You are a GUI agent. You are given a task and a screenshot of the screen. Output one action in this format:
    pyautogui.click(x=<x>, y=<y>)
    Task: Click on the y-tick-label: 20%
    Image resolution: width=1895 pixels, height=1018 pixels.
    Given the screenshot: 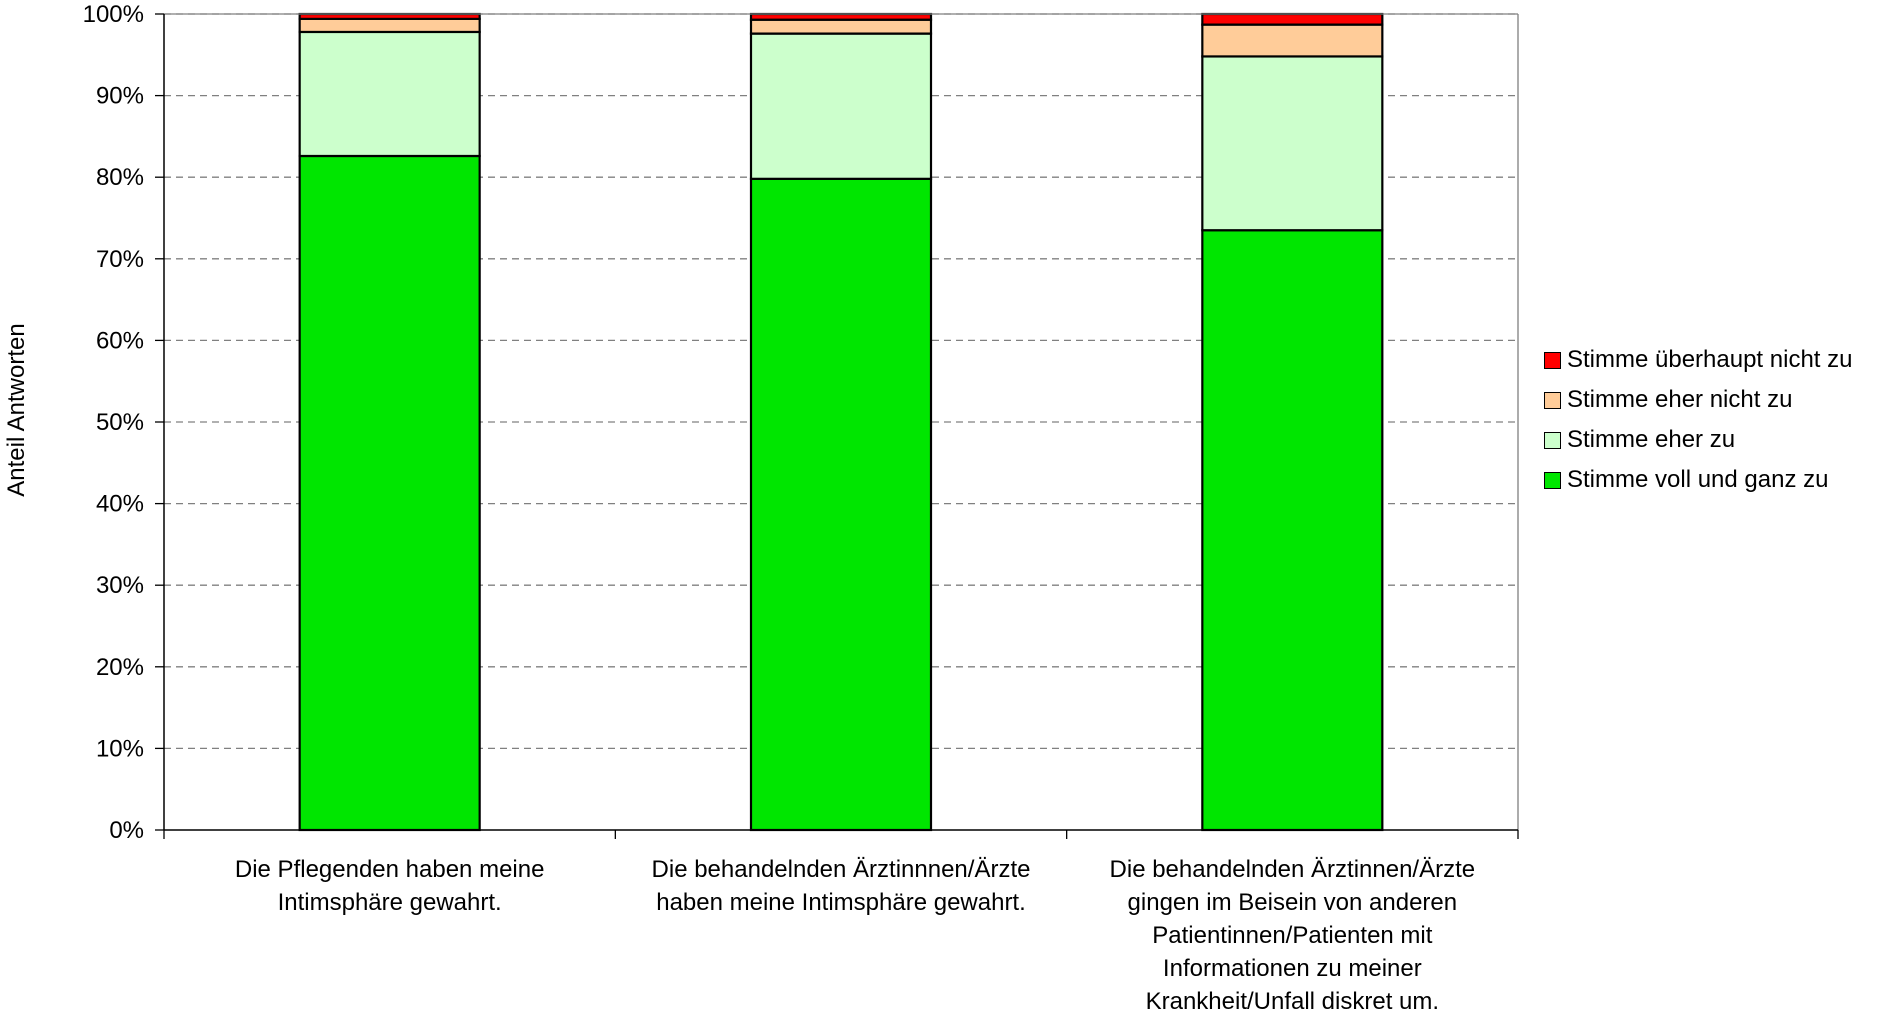 What is the action you would take?
    pyautogui.click(x=120, y=667)
    